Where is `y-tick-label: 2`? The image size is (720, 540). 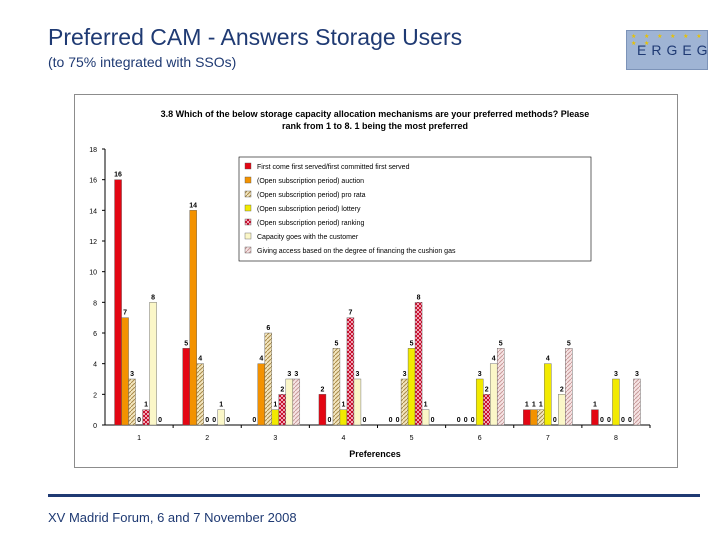 y-tick-label: 2 is located at coordinates (95, 395).